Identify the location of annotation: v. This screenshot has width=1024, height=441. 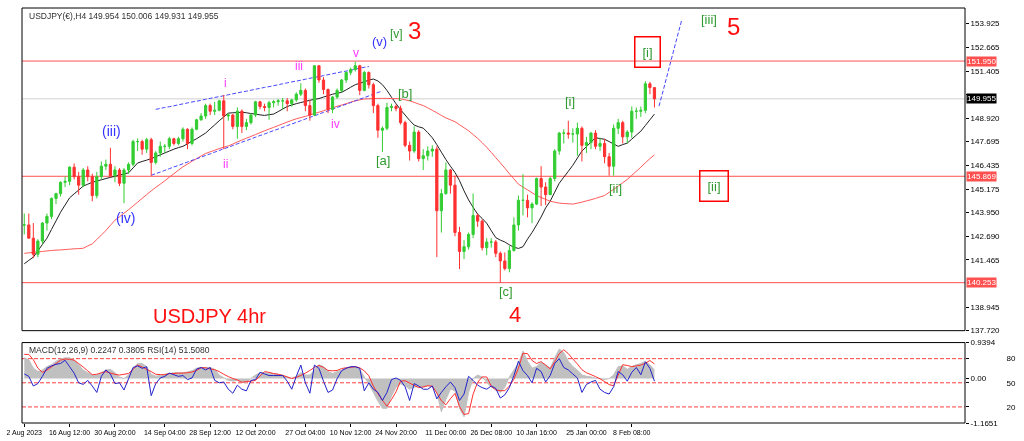
(356, 53).